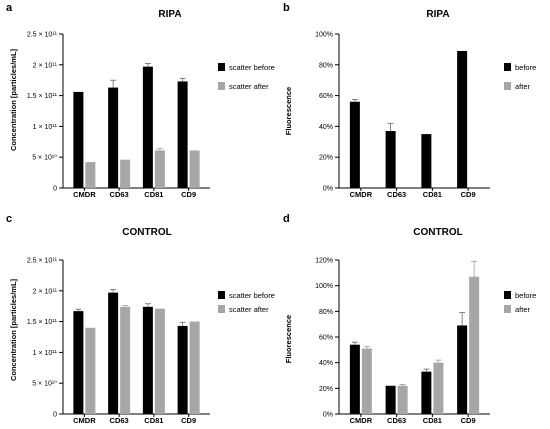 The width and height of the screenshot is (550, 429). What do you see at coordinates (9, 8) in the screenshot?
I see `panel-label: a` at bounding box center [9, 8].